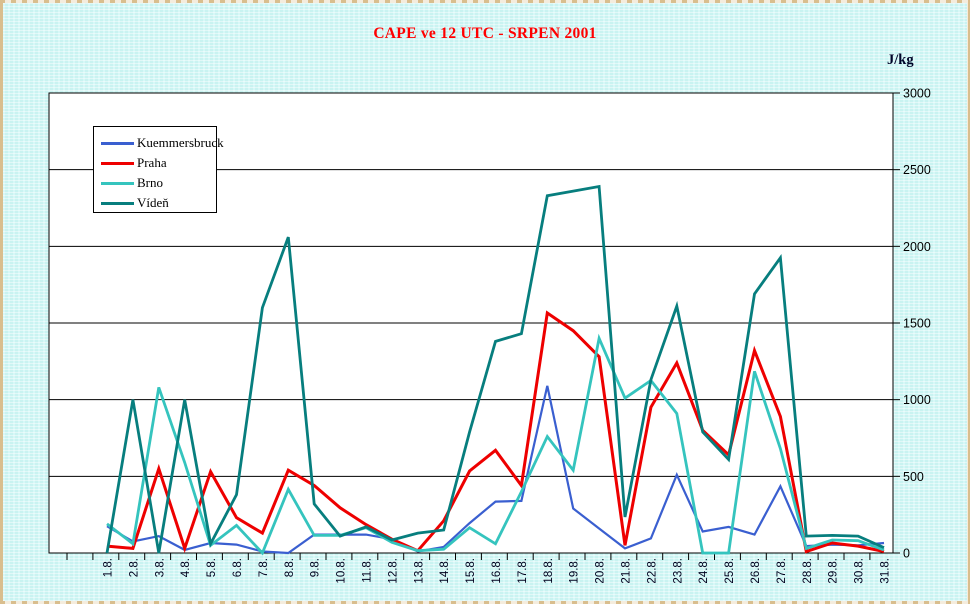 The height and width of the screenshot is (604, 970). I want to click on legend: Kuemmersbruck Praha Brno Vídeň, so click(158, 169).